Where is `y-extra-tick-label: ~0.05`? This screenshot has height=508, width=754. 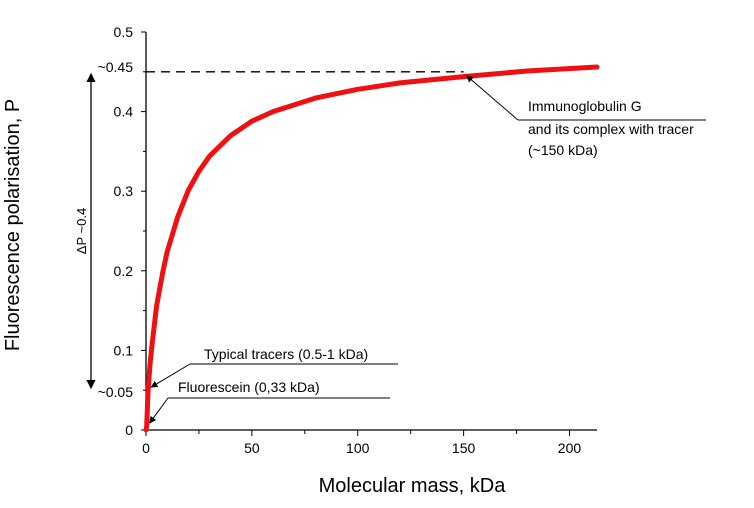
y-extra-tick-label: ~0.05 is located at coordinates (116, 392).